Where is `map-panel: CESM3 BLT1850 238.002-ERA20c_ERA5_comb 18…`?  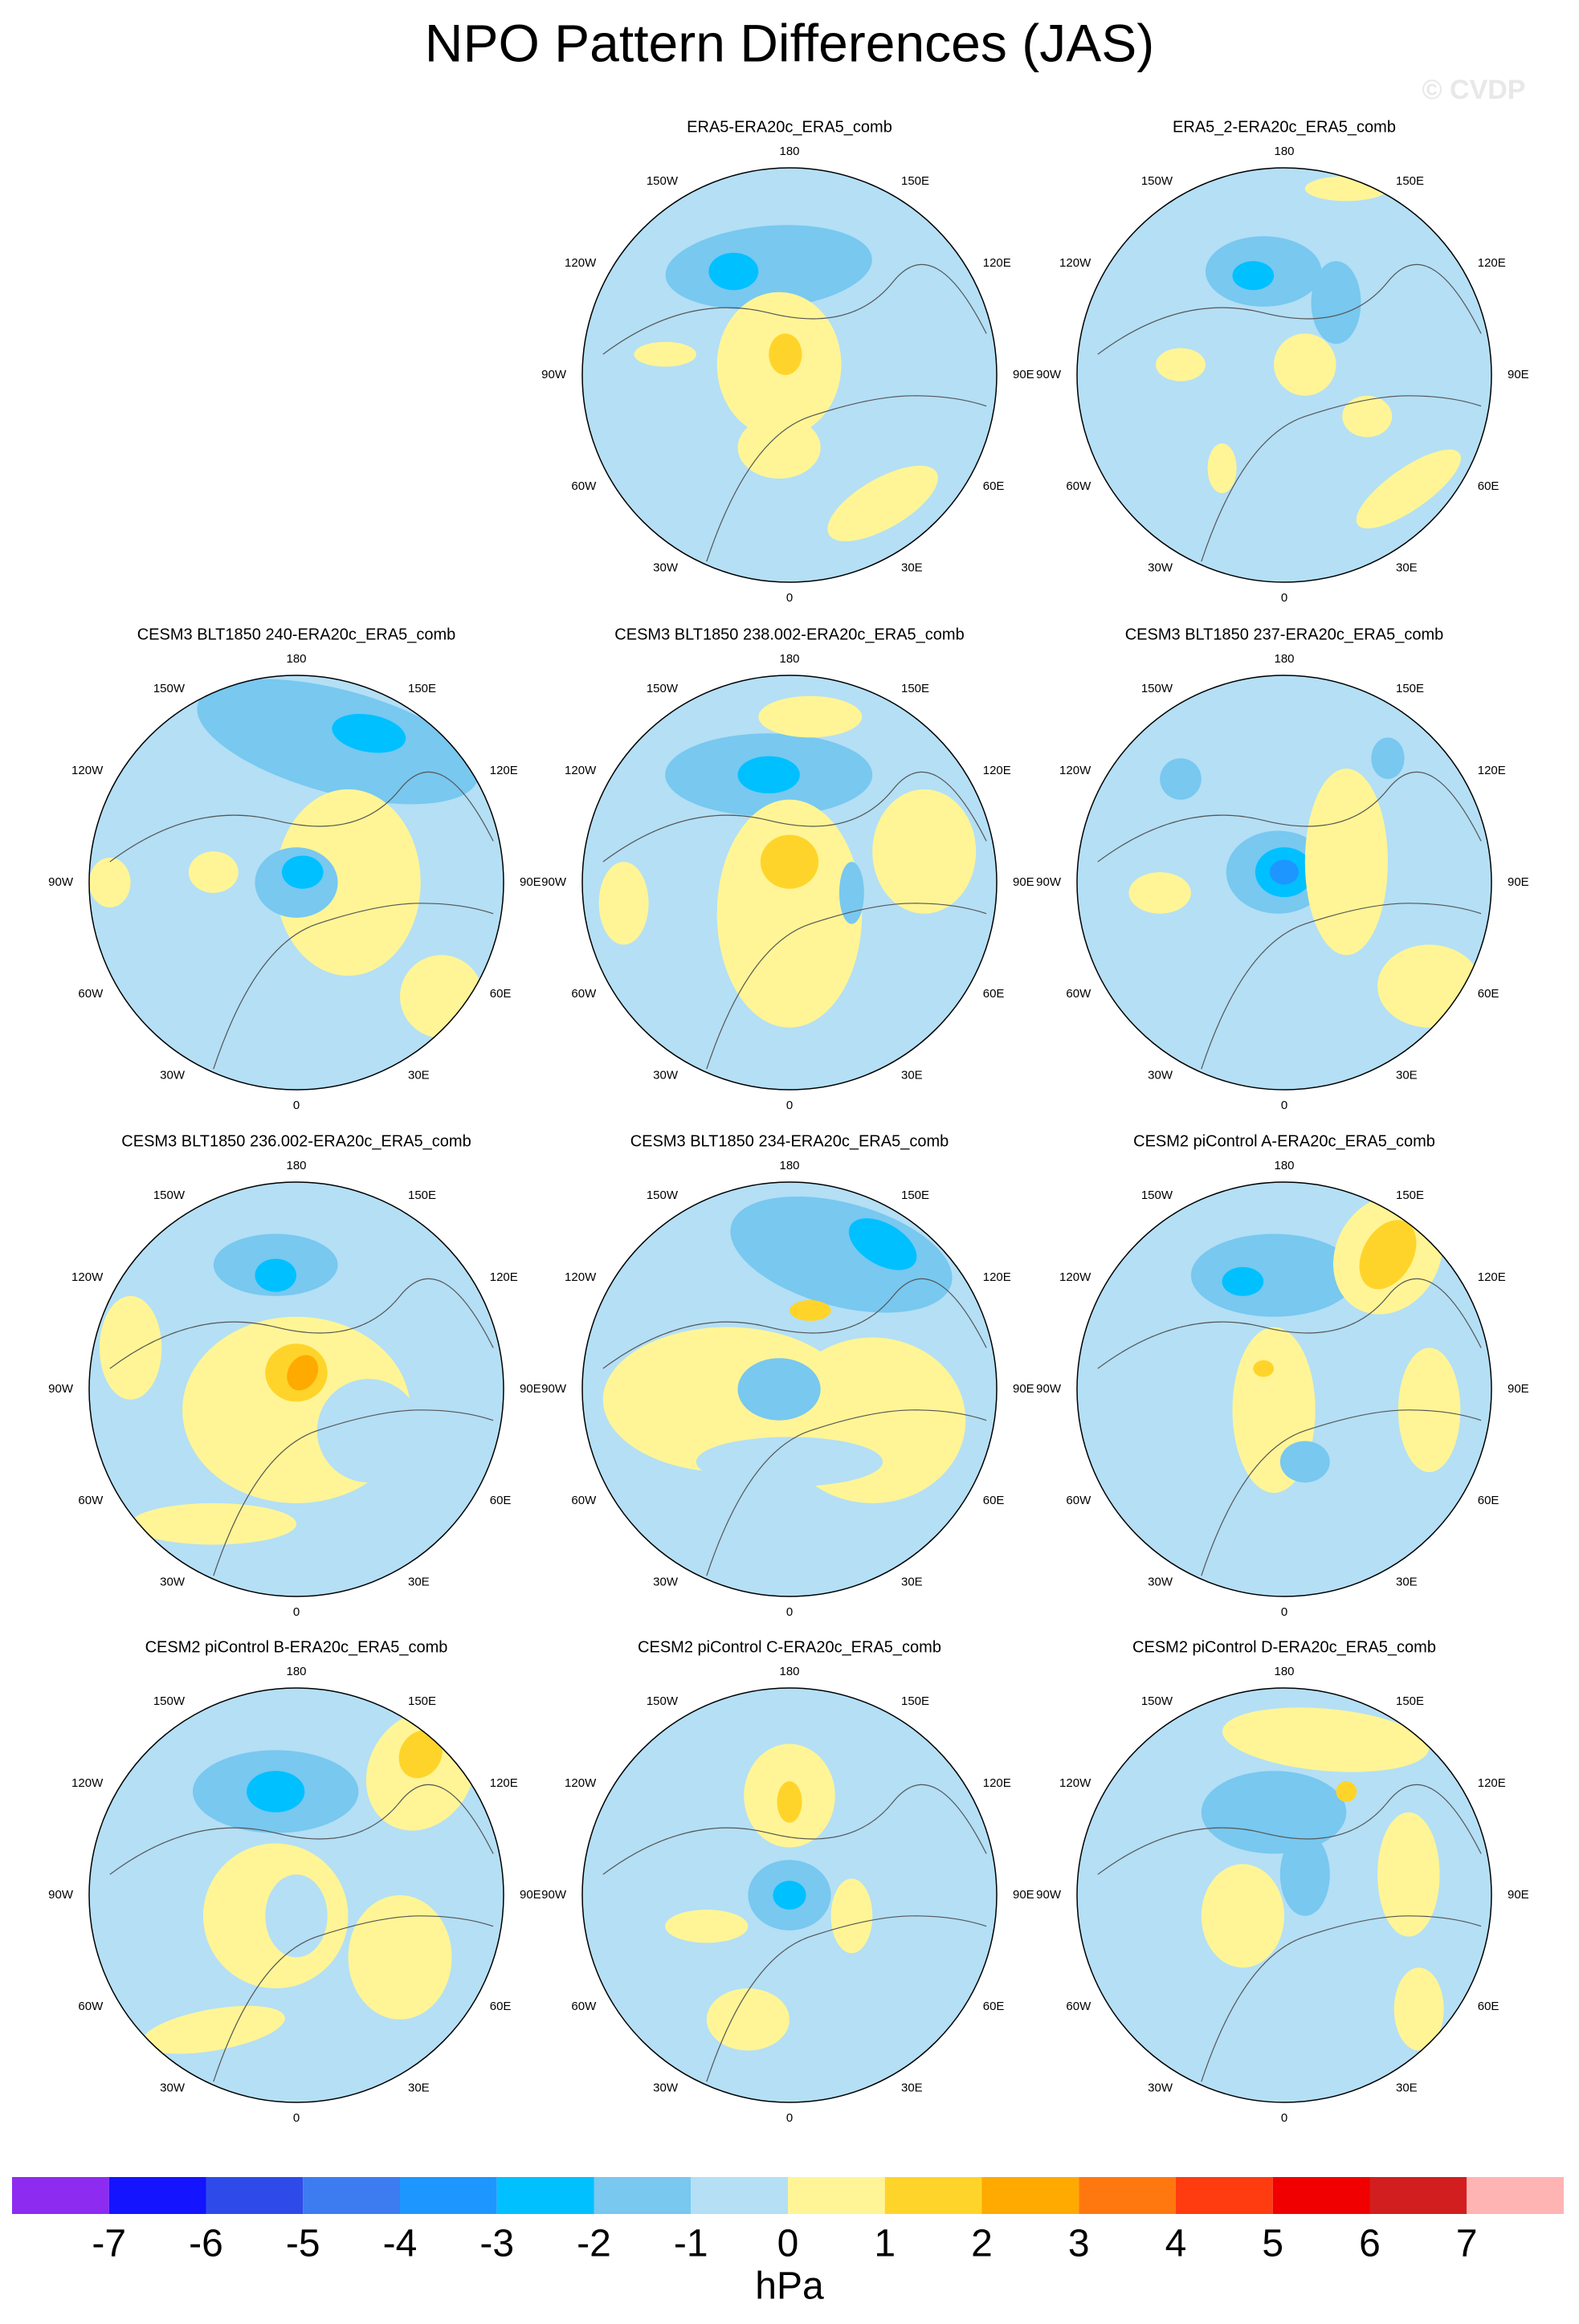
map-panel: CESM3 BLT1850 238.002-ERA20c_ERA5_comb 18… is located at coordinates (787, 869).